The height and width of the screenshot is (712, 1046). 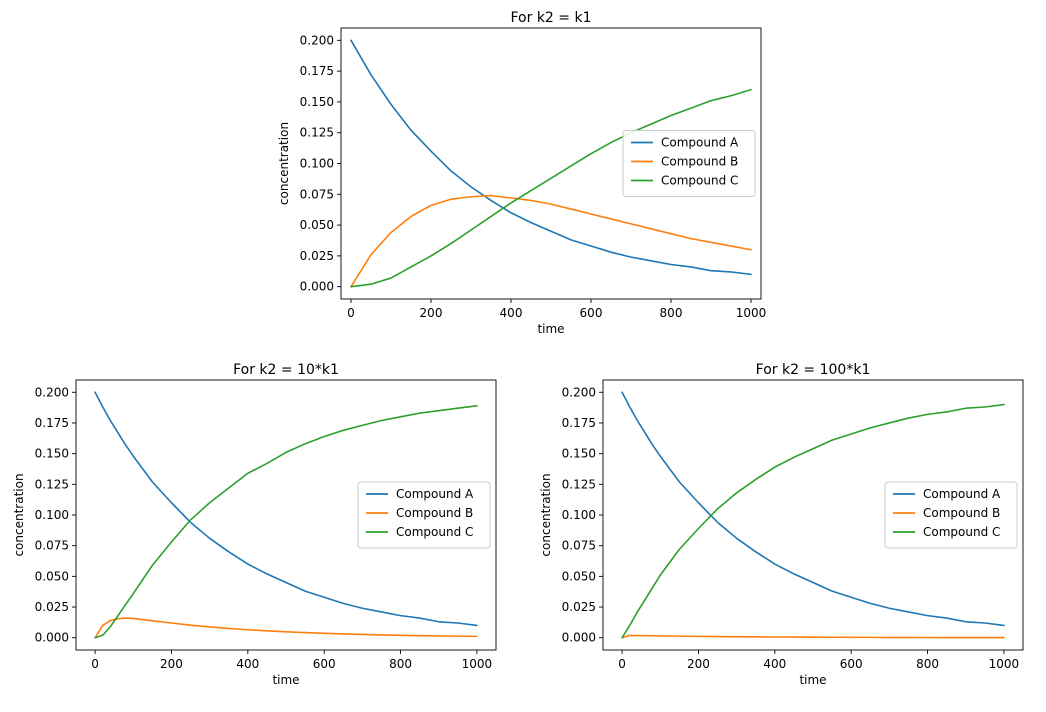 What do you see at coordinates (551, 18) in the screenshot?
I see `chart-title: For k2 = k1` at bounding box center [551, 18].